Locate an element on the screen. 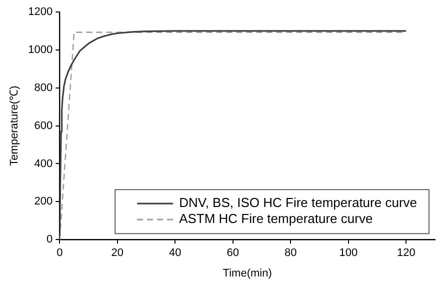 The width and height of the screenshot is (445, 288). x-tick-label: 40 is located at coordinates (175, 253).